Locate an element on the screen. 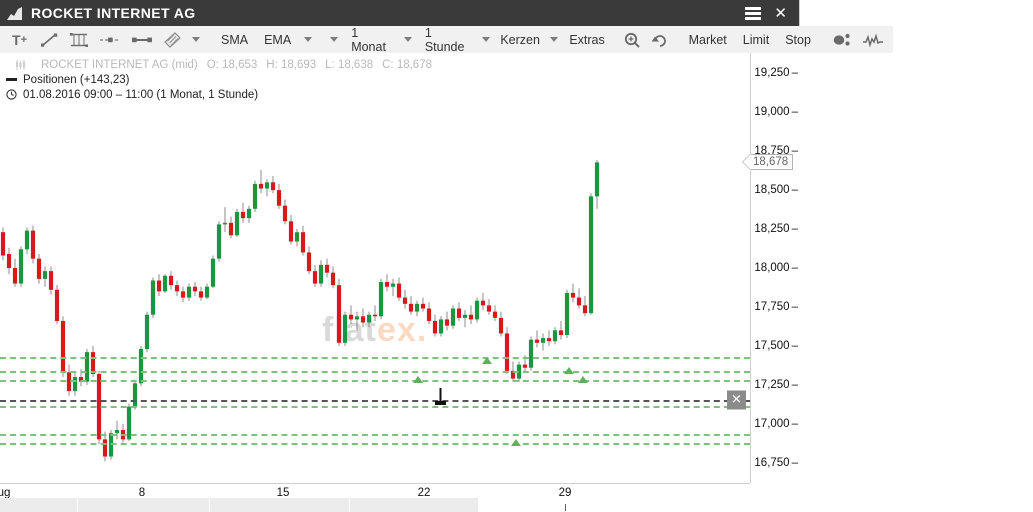  zoom-group is located at coordinates (645, 39).